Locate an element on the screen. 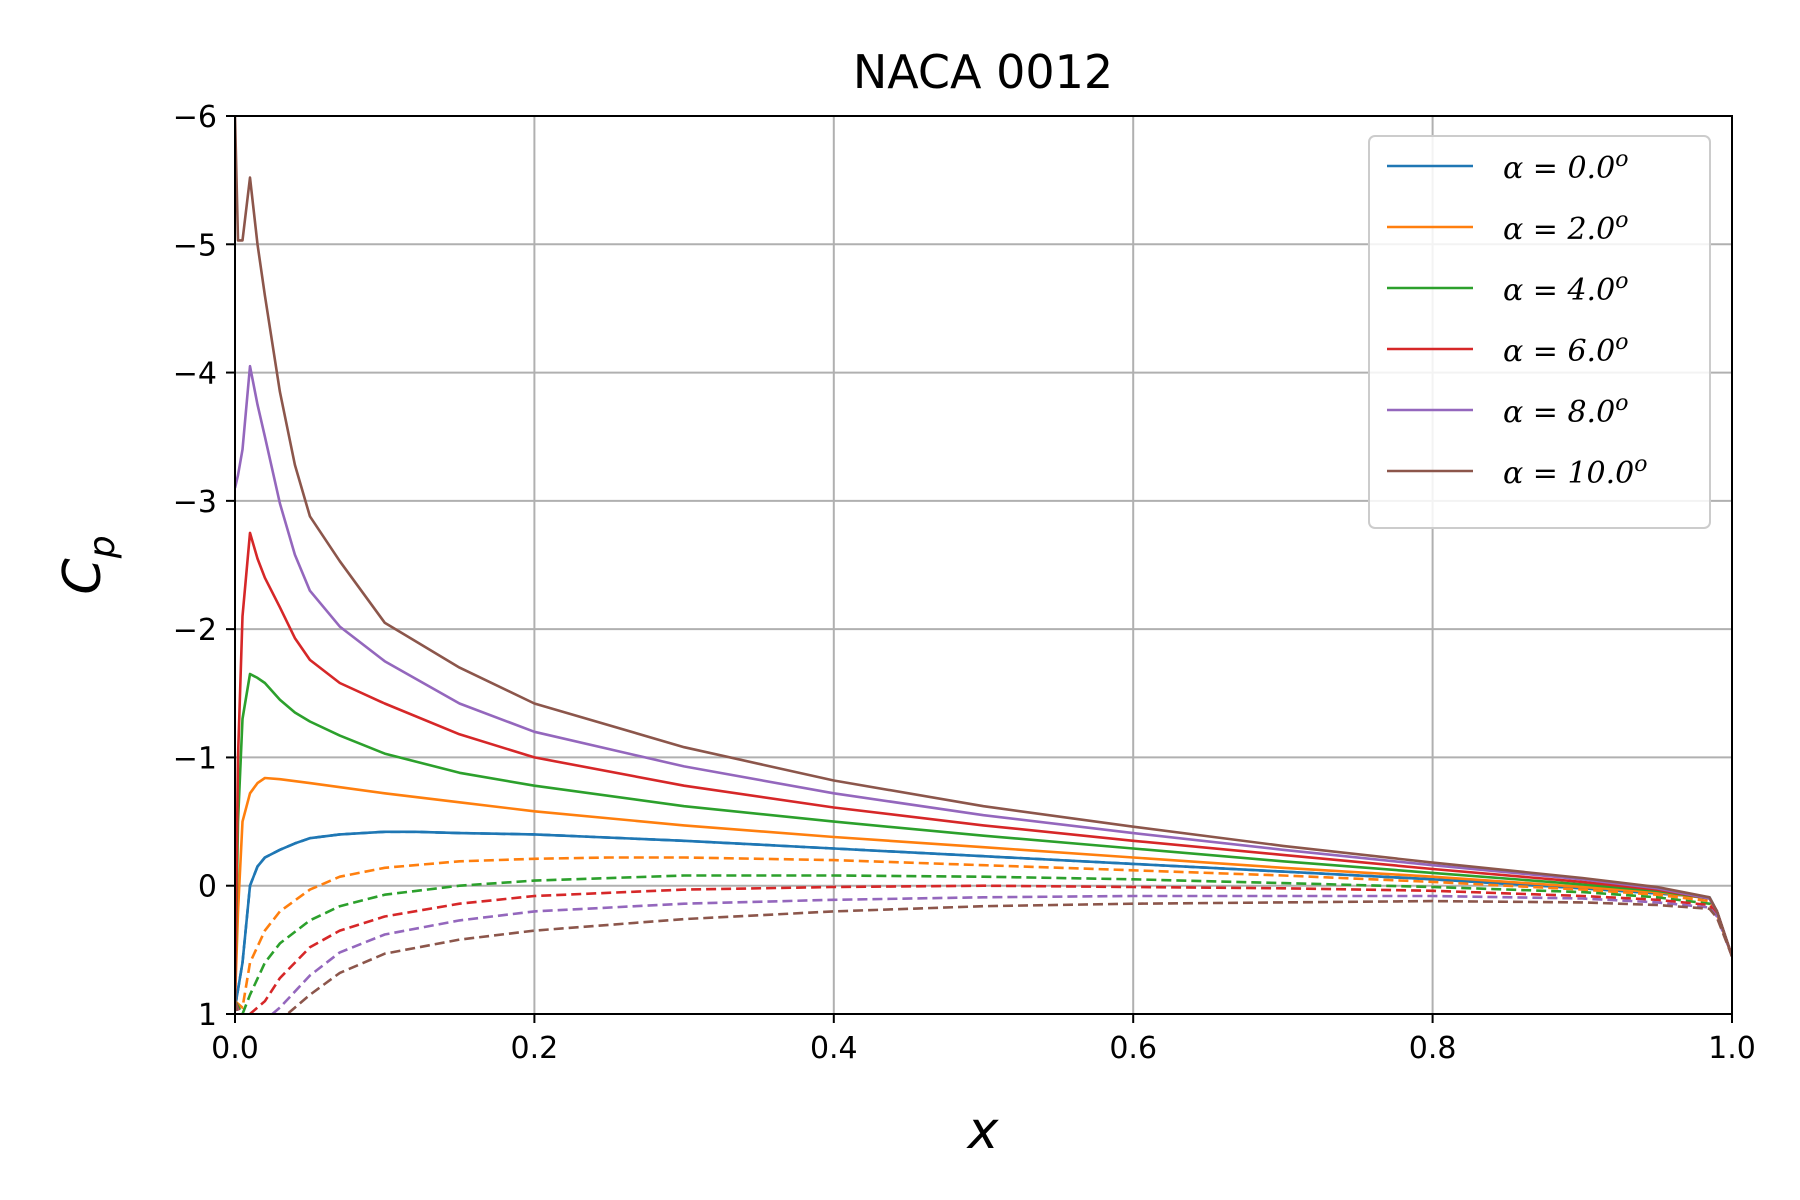 This screenshot has width=1800, height=1200. y-axis-label-main: C is located at coordinates (83, 576).